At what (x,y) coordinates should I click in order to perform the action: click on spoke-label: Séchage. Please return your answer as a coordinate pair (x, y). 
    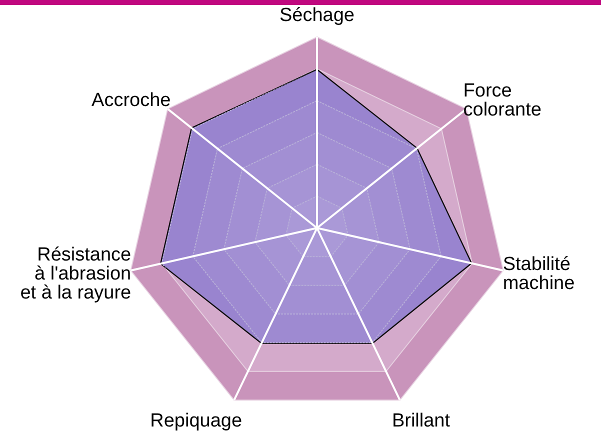
    Looking at the image, I should click on (317, 15).